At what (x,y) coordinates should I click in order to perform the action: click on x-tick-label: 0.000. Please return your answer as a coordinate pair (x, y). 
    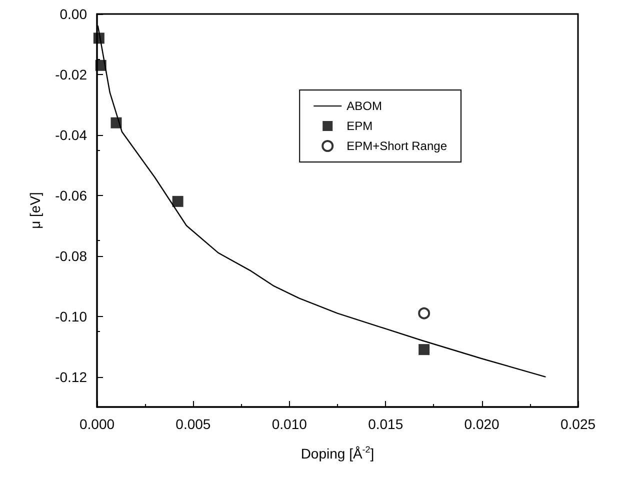
    Looking at the image, I should click on (97, 424).